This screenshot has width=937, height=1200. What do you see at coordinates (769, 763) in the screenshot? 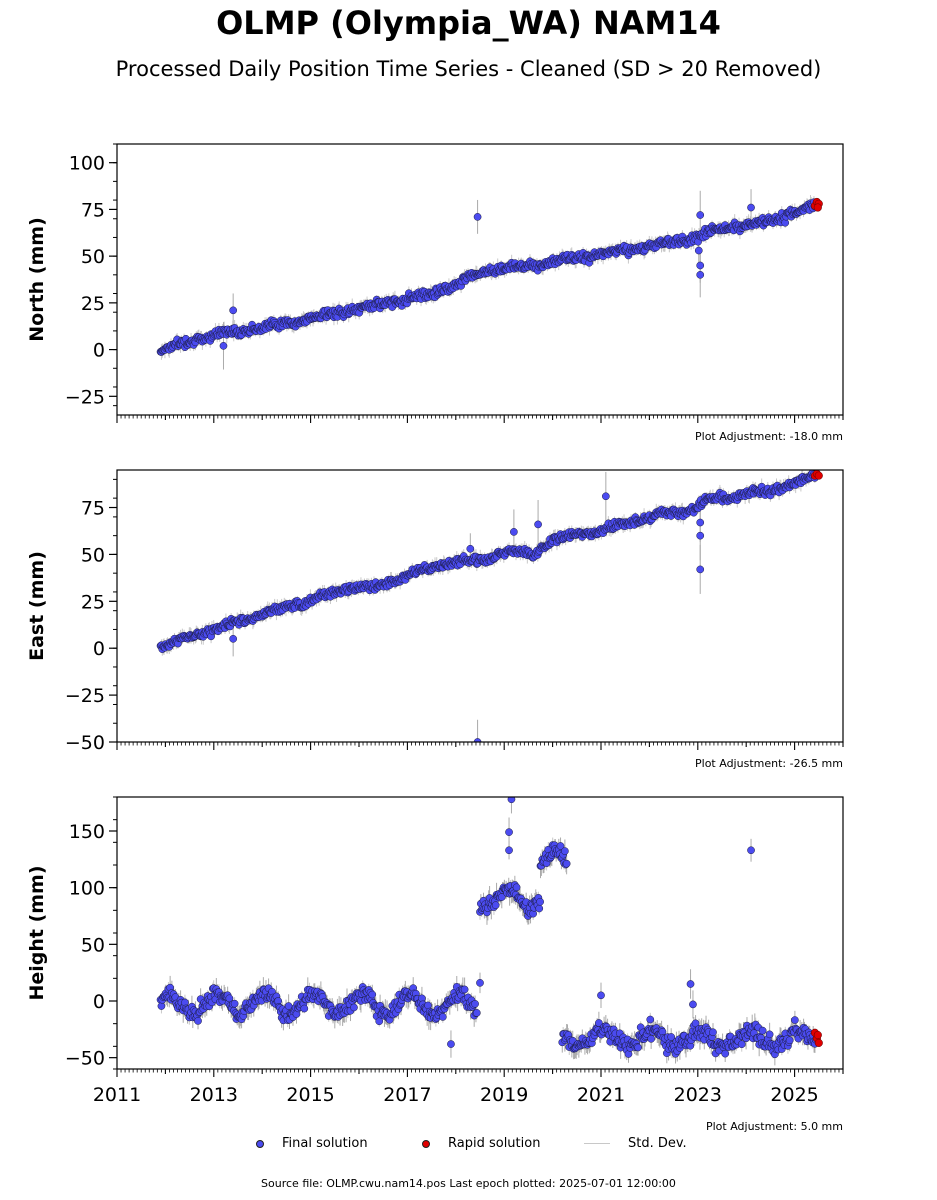
I see `plot-adjustment-label: Plot Adjustment: -26.5 mm` at bounding box center [769, 763].